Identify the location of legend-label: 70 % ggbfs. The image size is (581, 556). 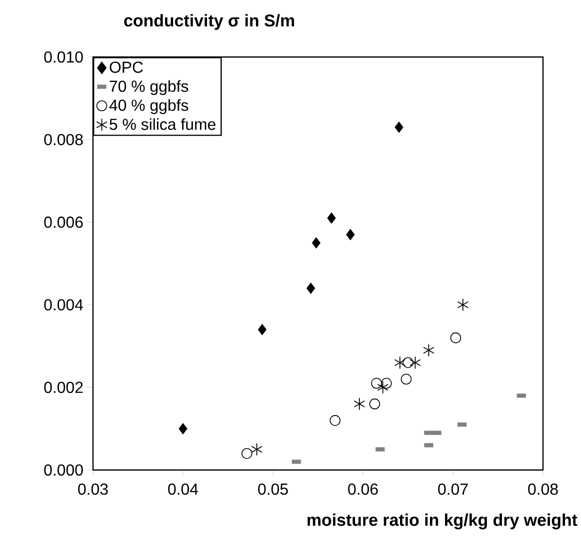
(149, 88).